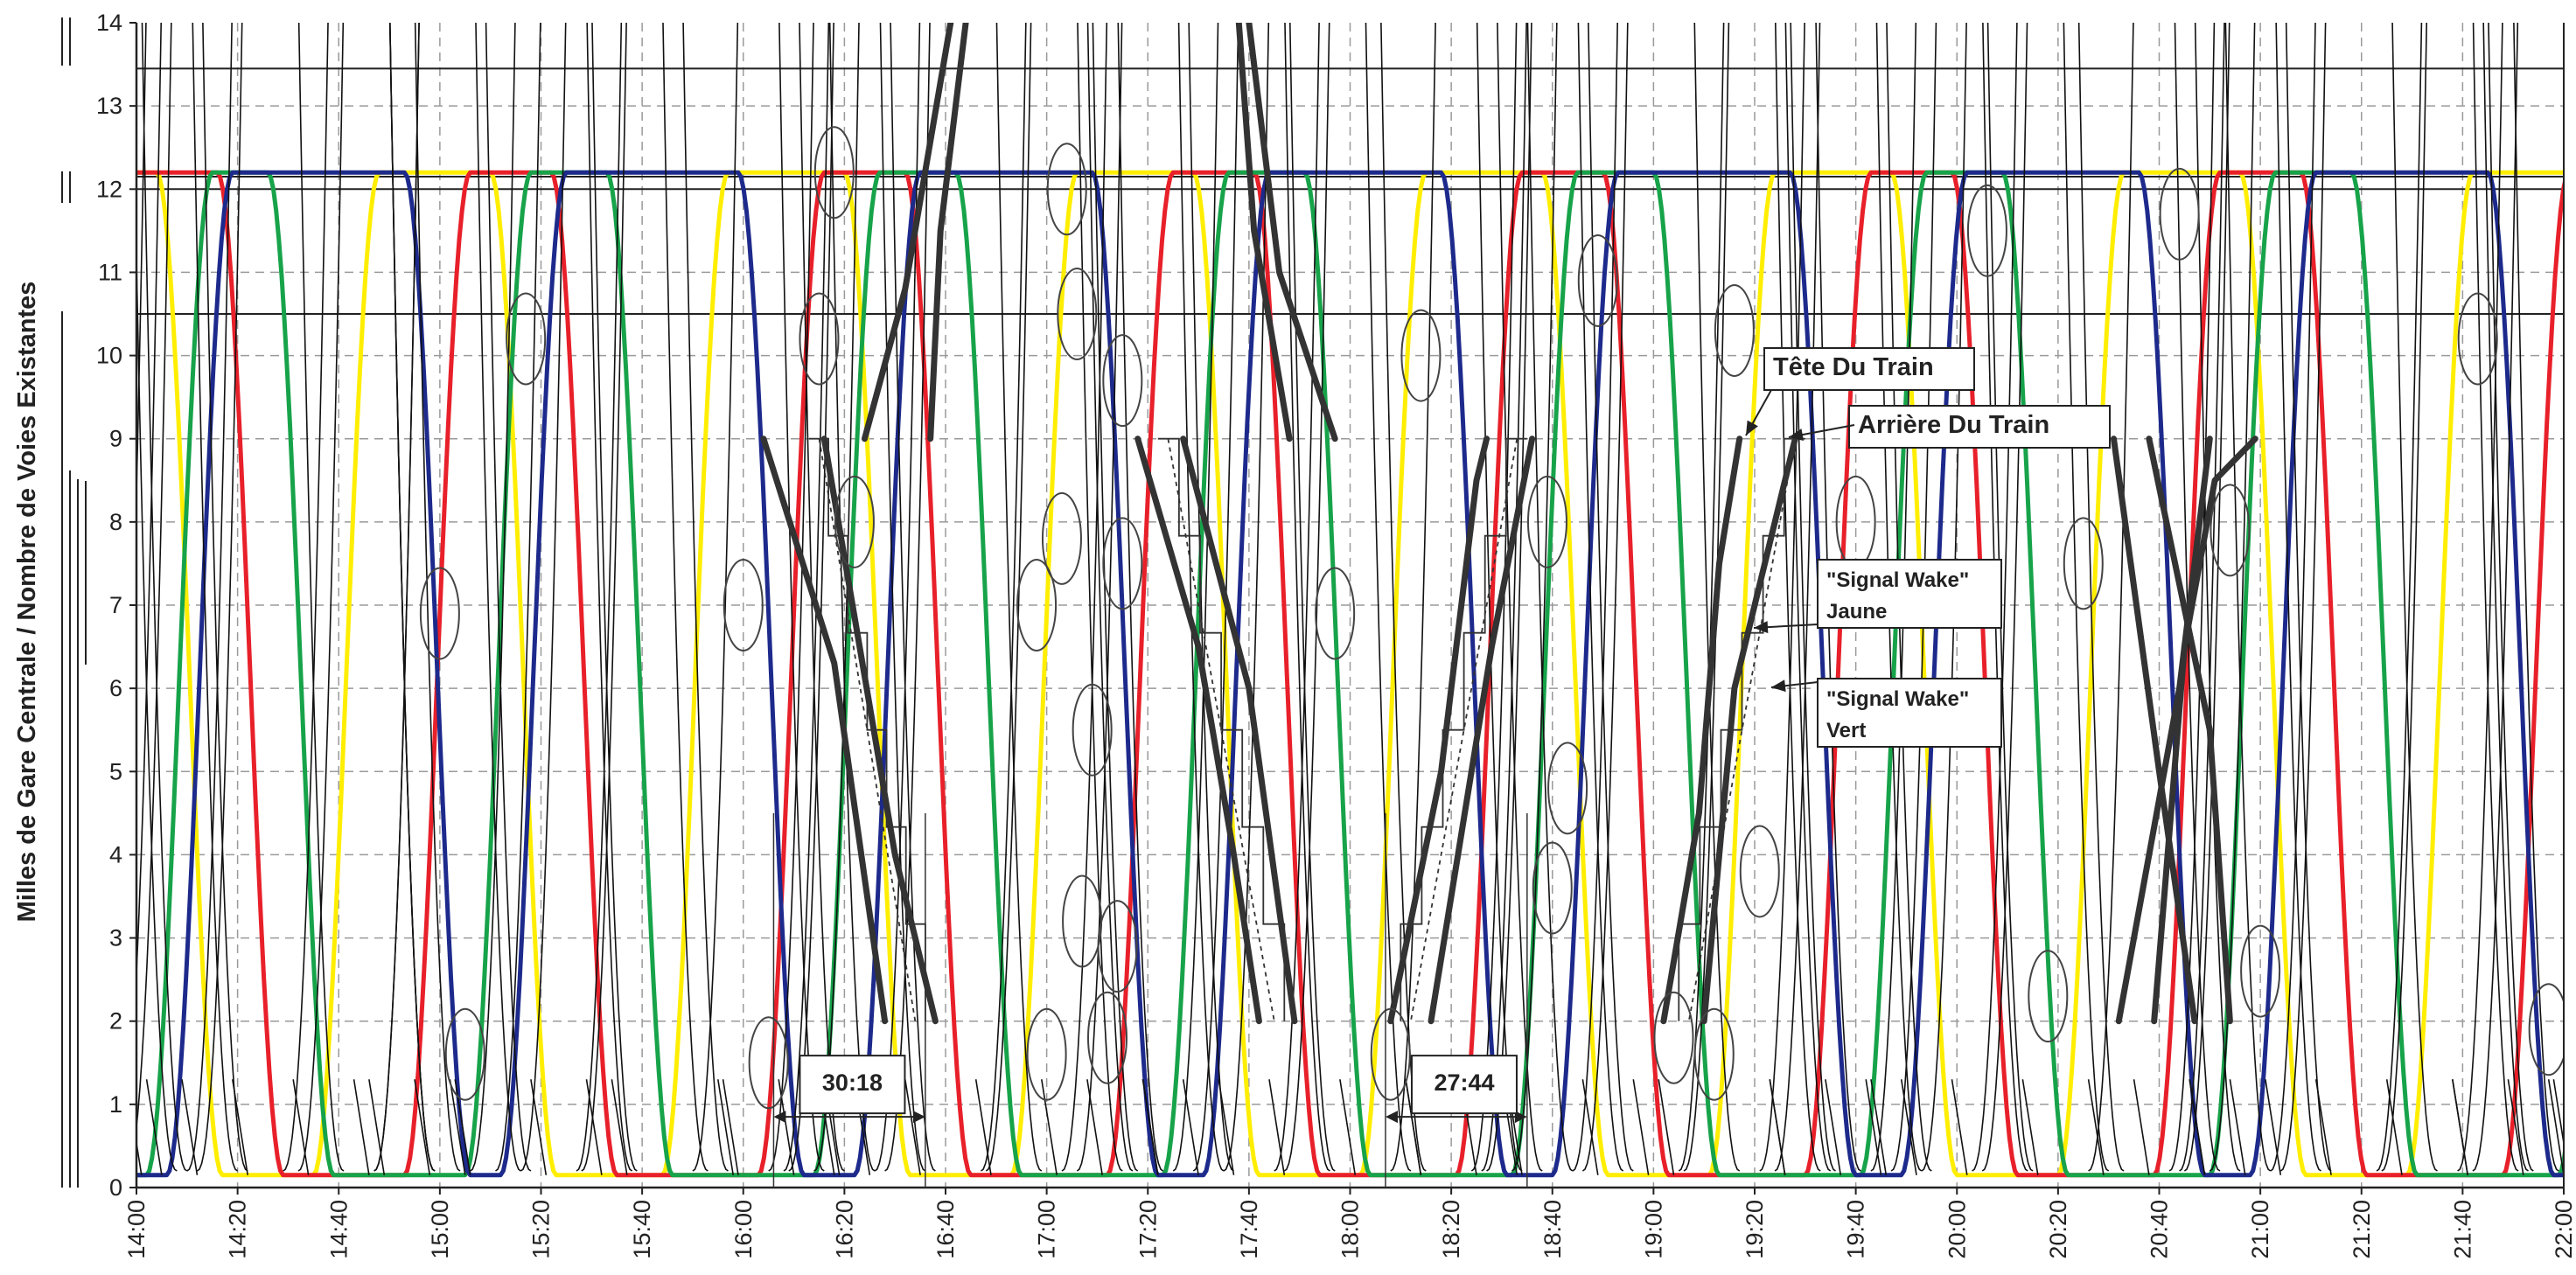 Image resolution: width=2576 pixels, height=1275 pixels. I want to click on y-tick-label: 8, so click(115, 522).